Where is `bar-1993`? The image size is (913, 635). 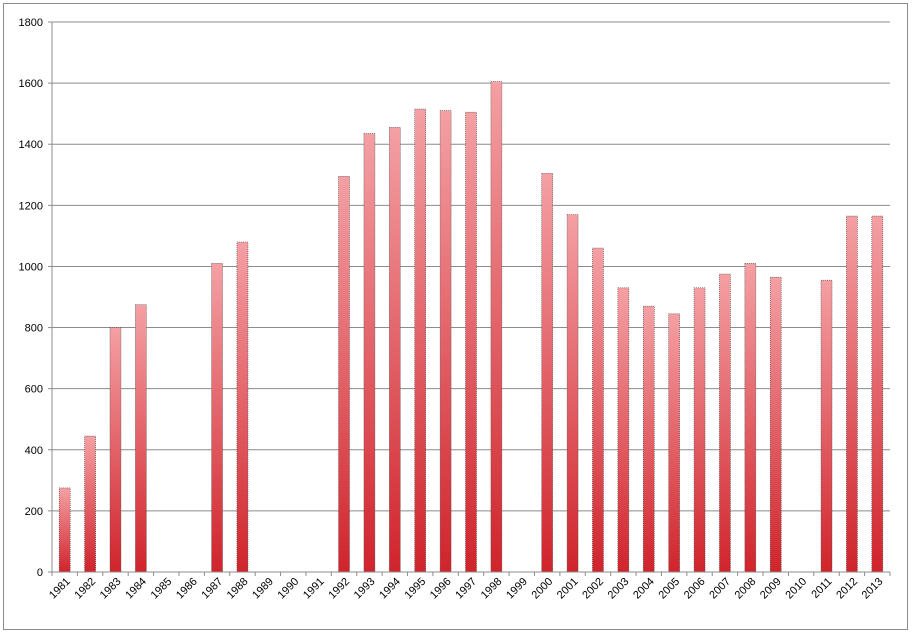
bar-1993 is located at coordinates (369, 353).